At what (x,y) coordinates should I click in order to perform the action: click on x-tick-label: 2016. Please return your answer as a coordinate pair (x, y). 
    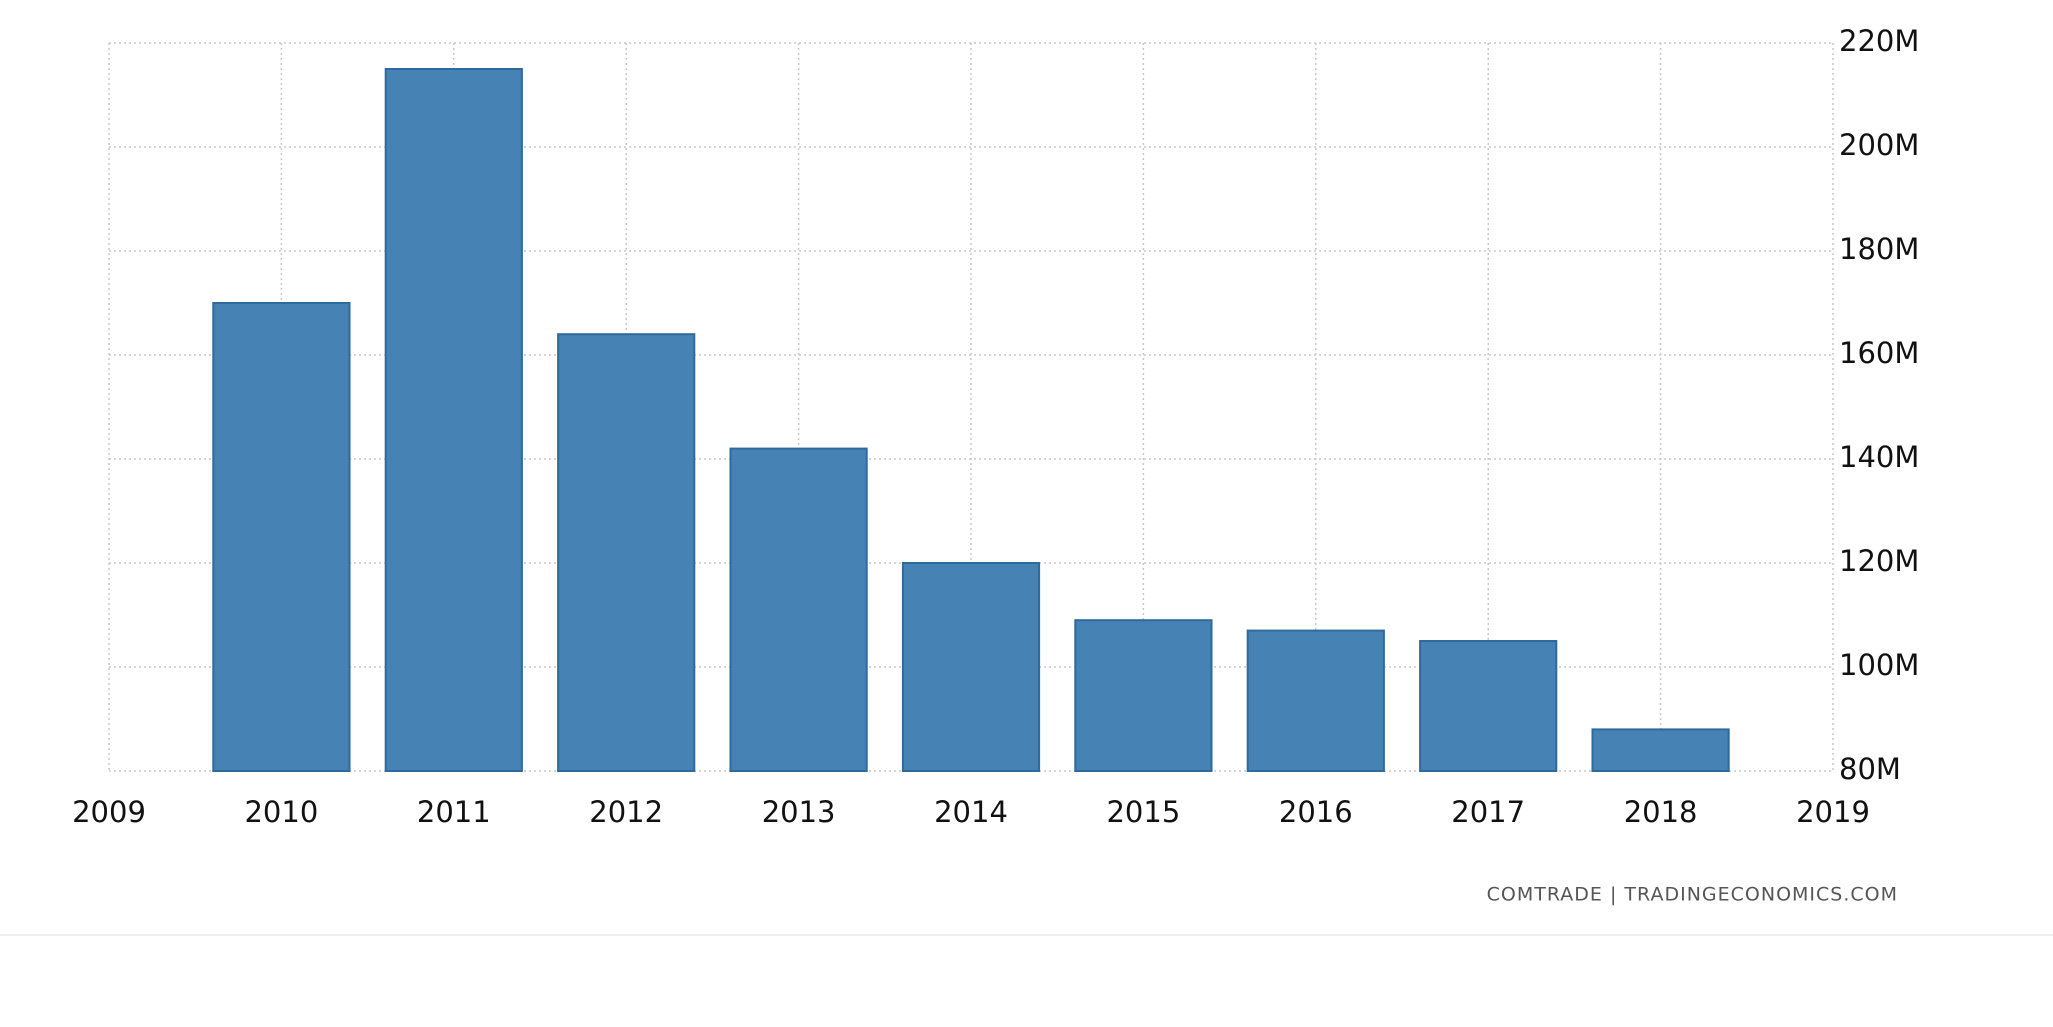
    Looking at the image, I should click on (1316, 812).